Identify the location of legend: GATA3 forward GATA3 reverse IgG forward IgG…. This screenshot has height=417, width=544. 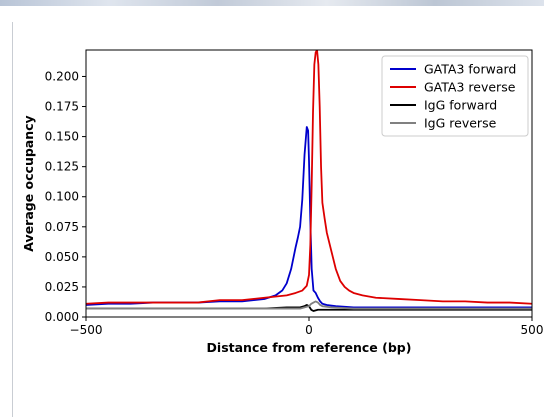
(455, 96).